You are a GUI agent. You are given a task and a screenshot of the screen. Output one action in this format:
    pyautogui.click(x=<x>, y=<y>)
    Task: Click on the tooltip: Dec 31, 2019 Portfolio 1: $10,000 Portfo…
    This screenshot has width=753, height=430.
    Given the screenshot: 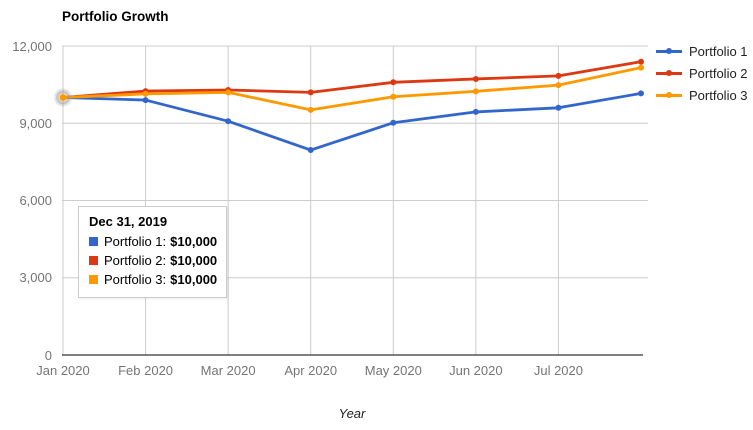 What is the action you would take?
    pyautogui.click(x=152, y=252)
    